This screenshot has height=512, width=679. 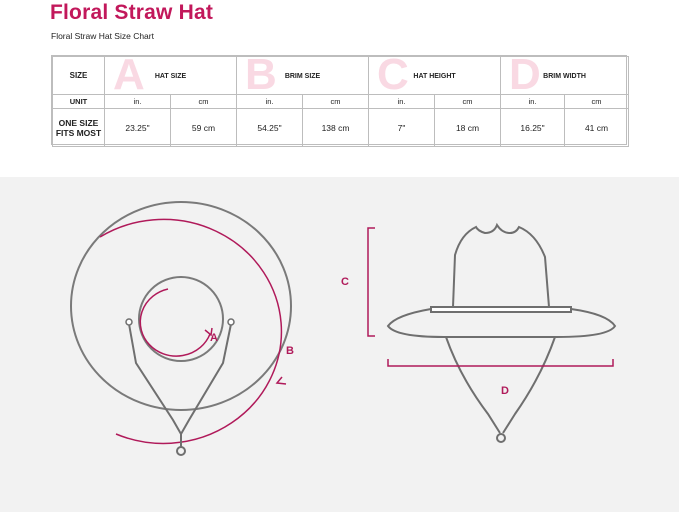 What do you see at coordinates (500, 363) in the screenshot?
I see `width-bracket` at bounding box center [500, 363].